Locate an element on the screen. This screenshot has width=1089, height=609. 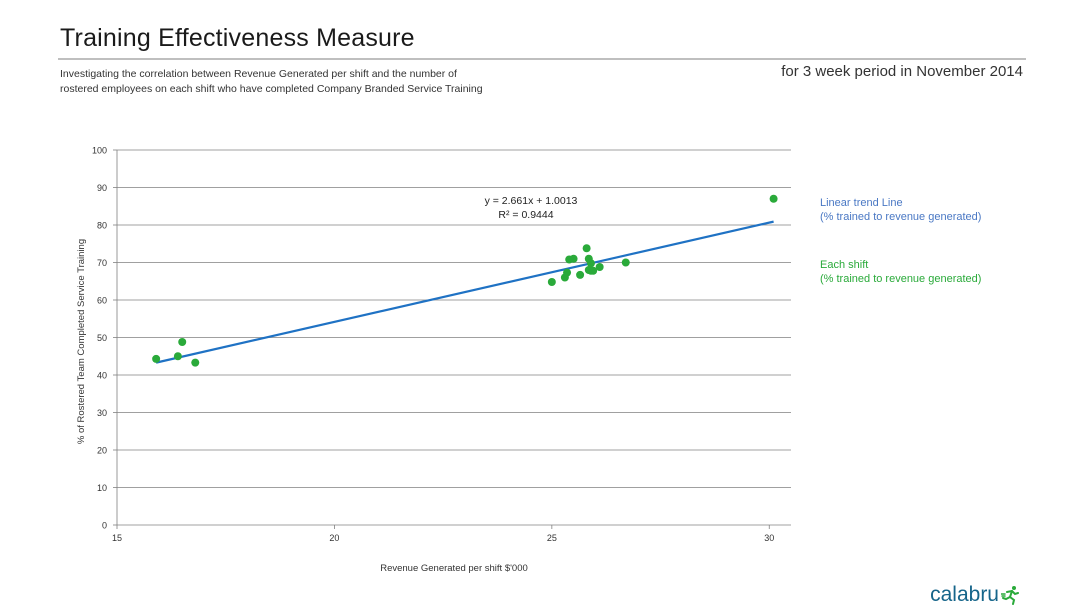
trendline-group is located at coordinates (464, 292).